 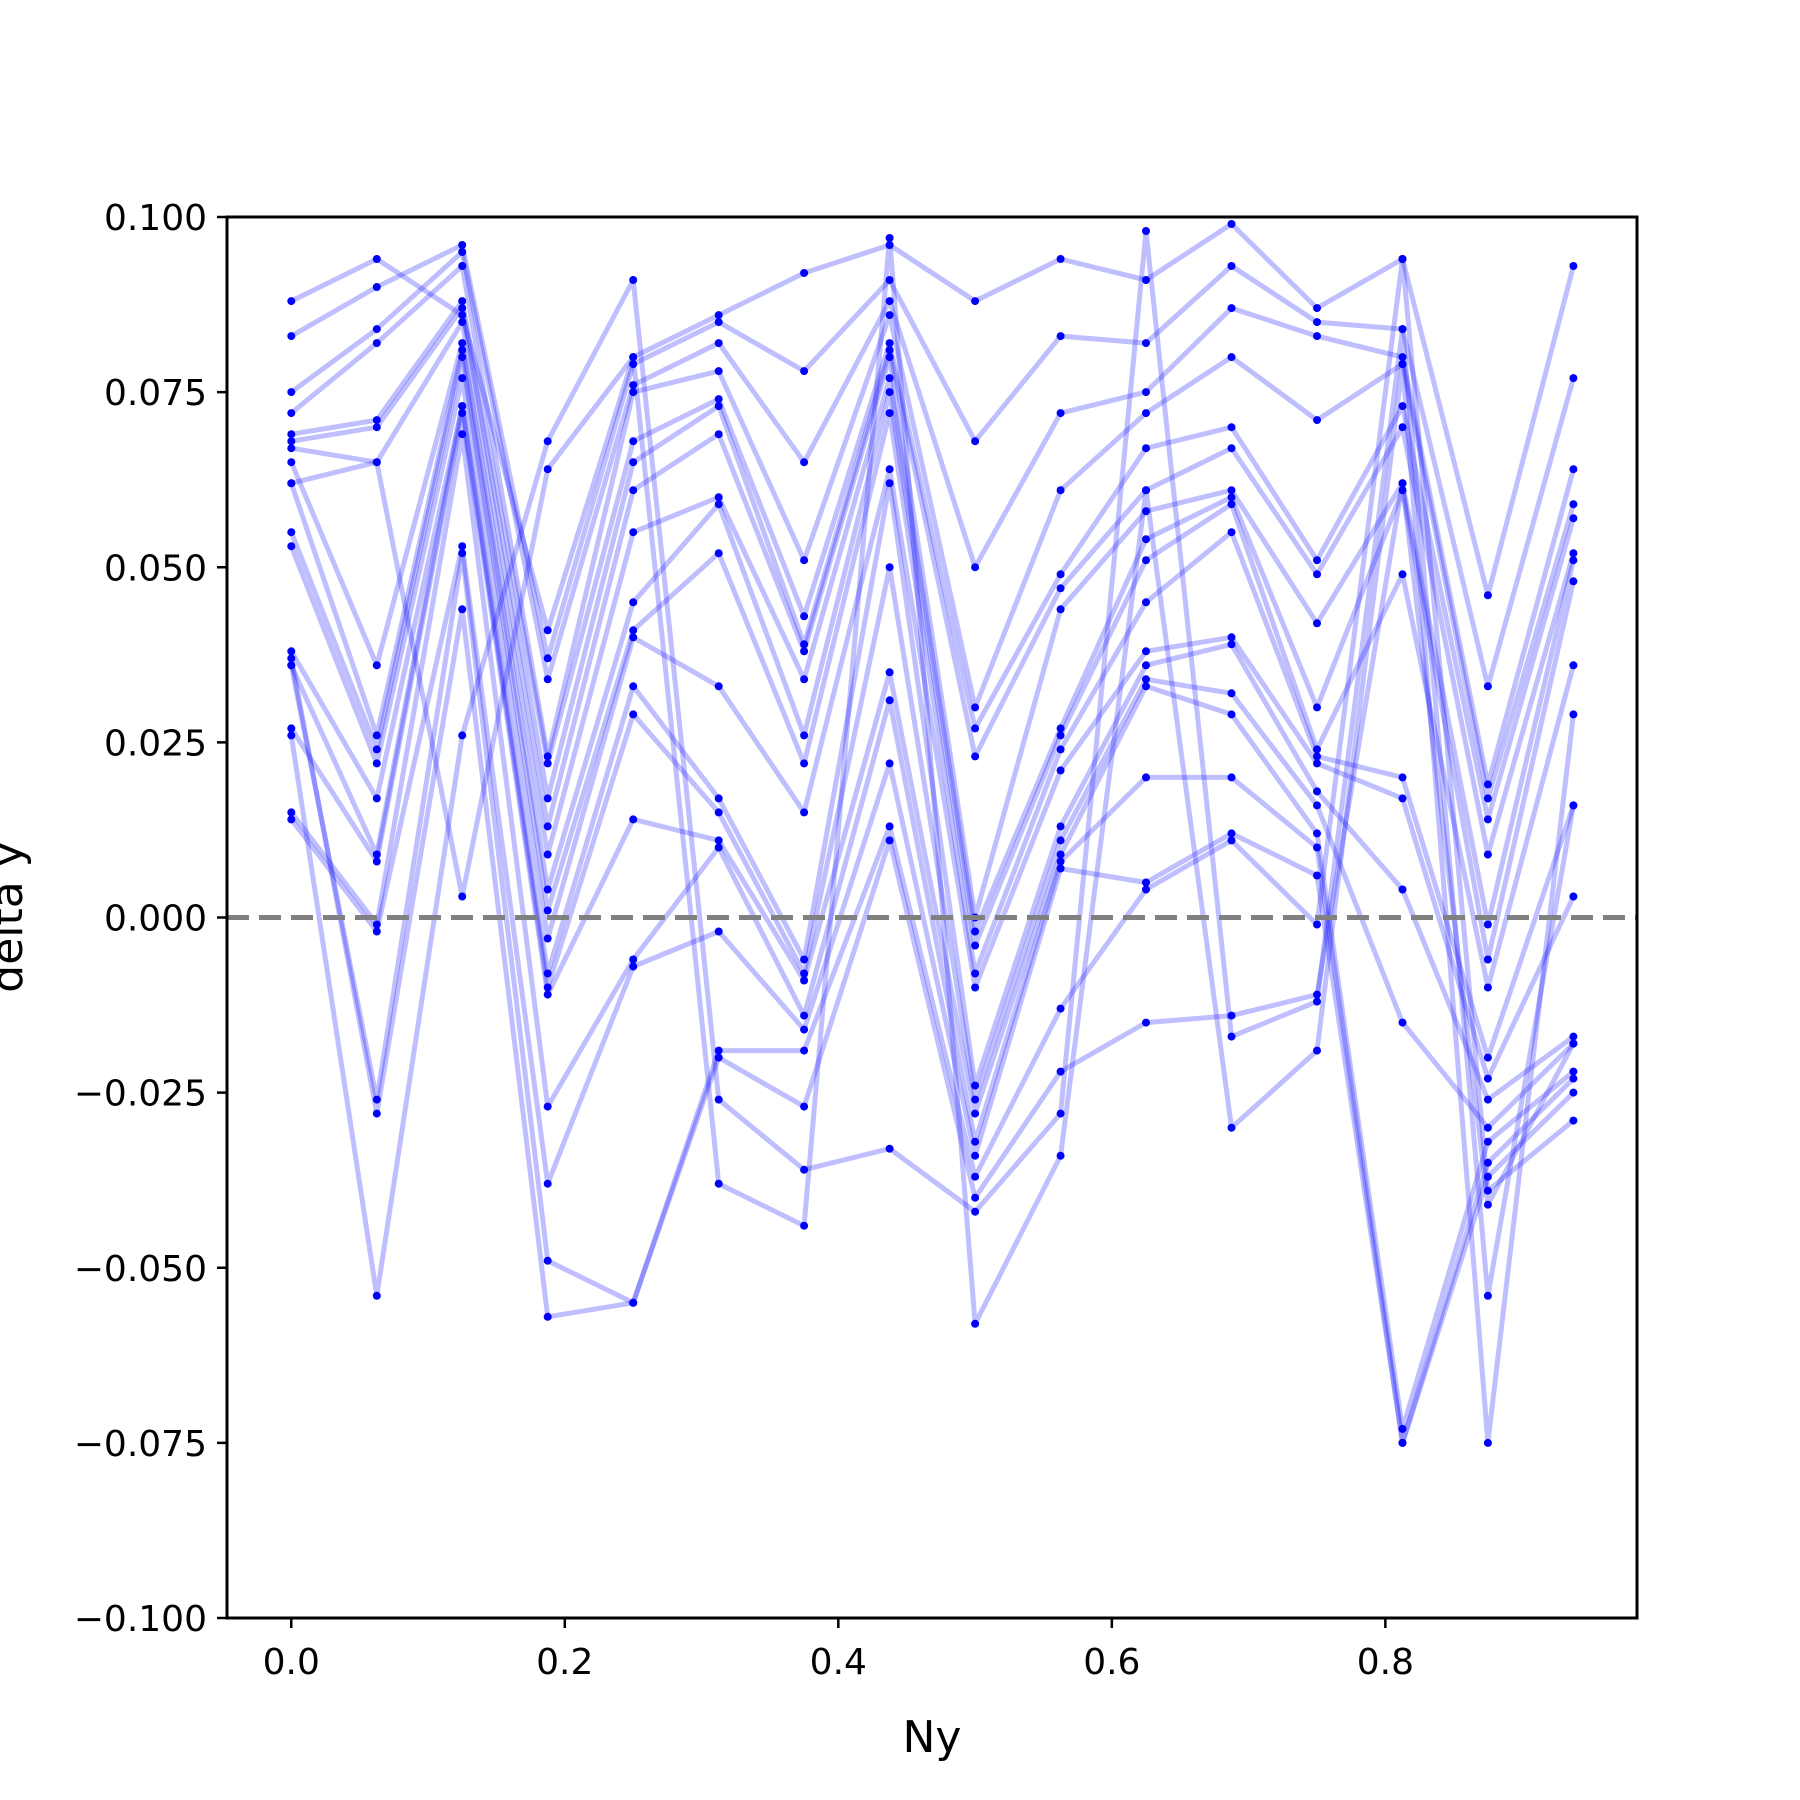 I want to click on x-axis: 0.0 0.2 0.4 0.6 0.8, so click(x=838, y=1650).